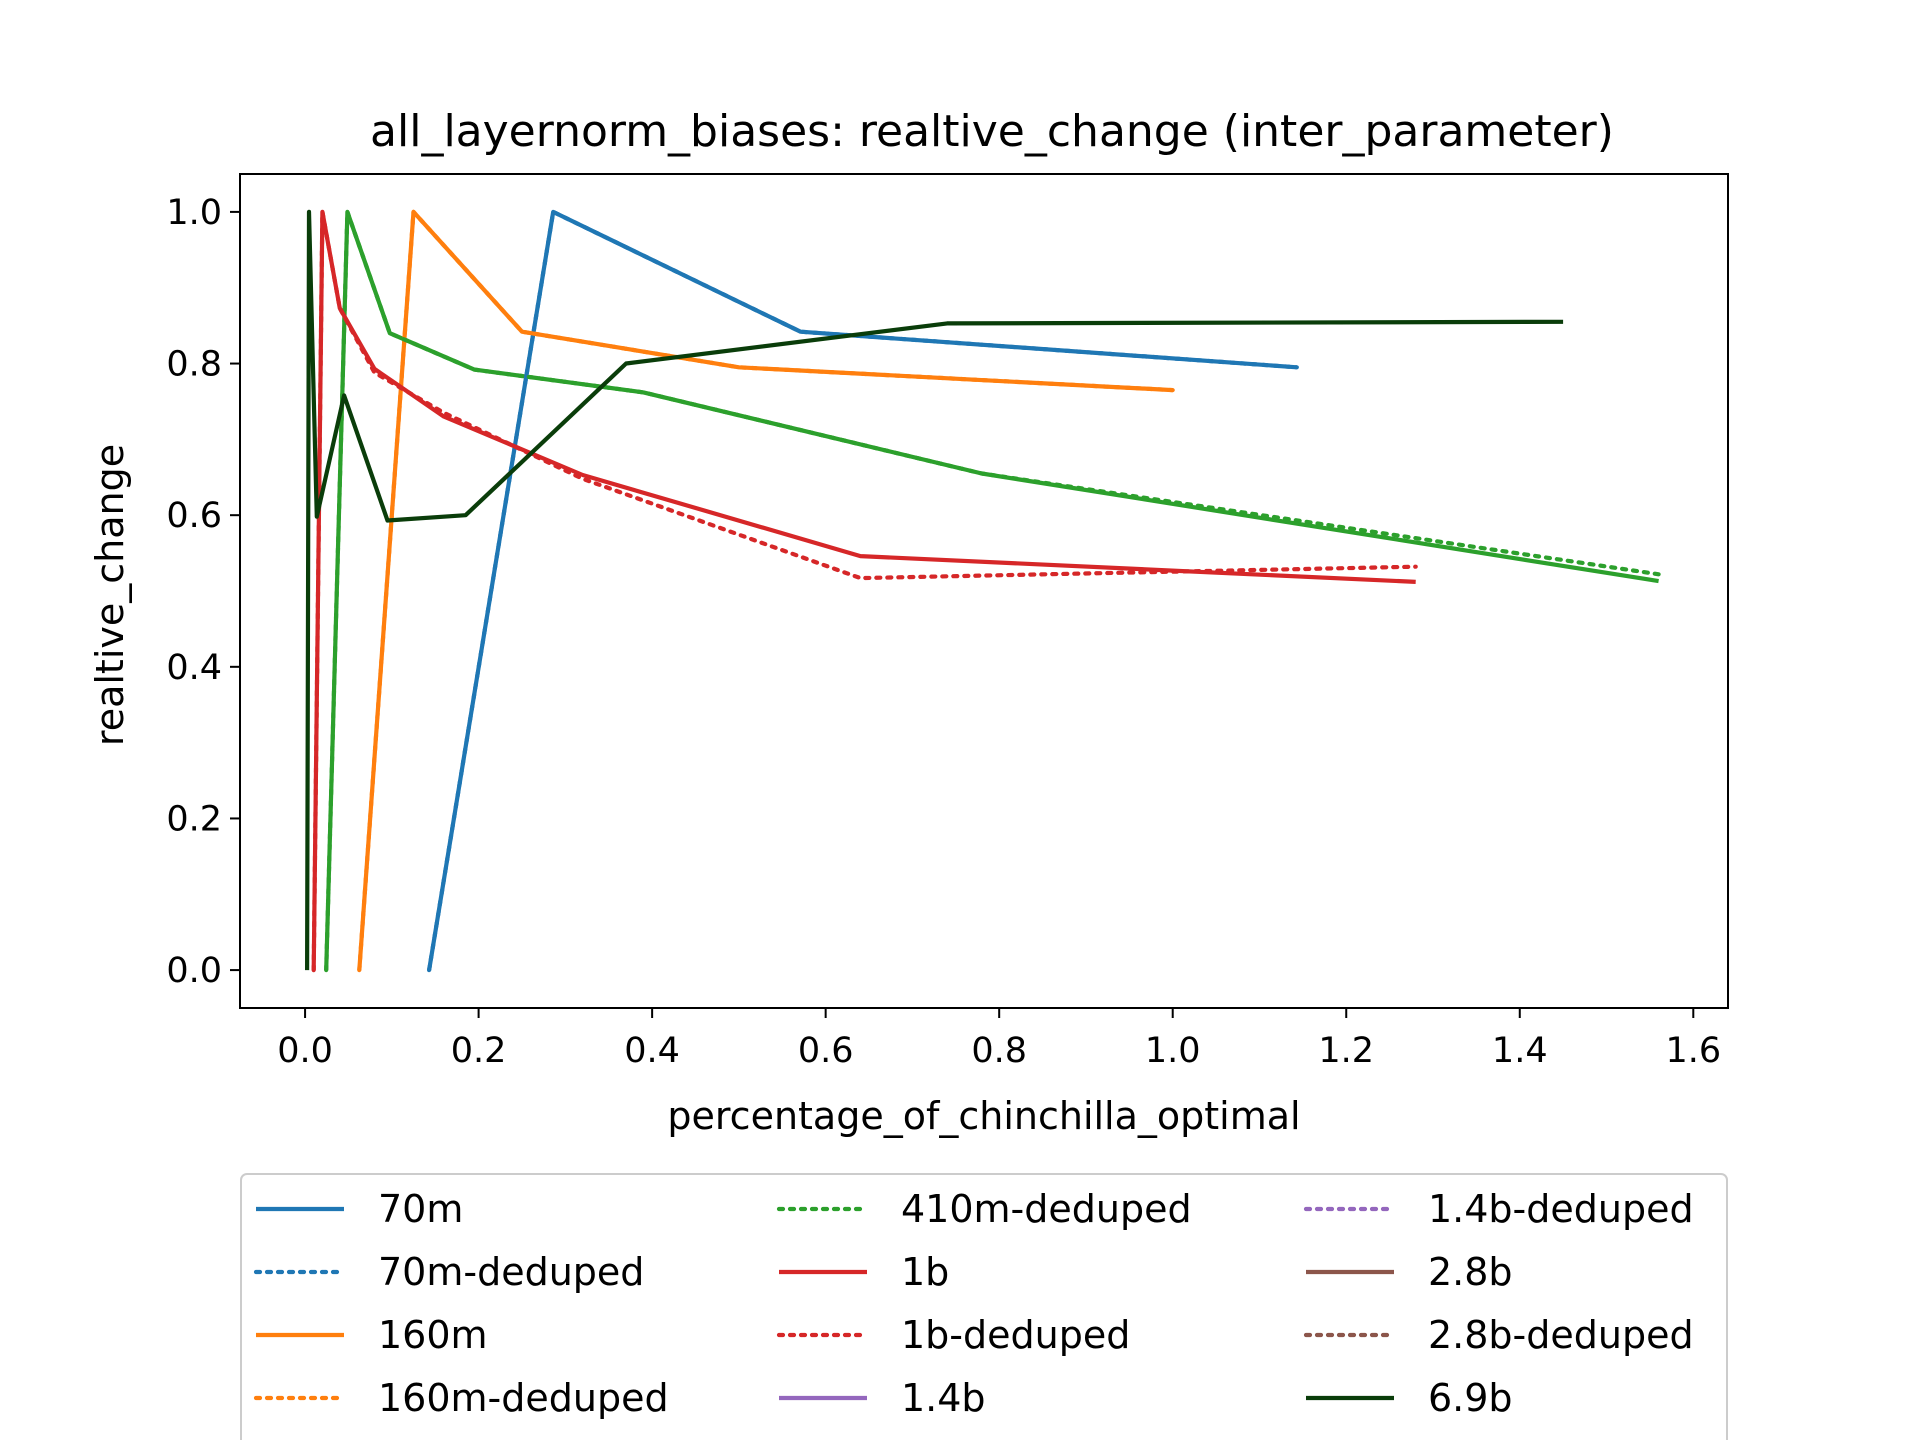 The height and width of the screenshot is (1440, 1920). What do you see at coordinates (925, 1272) in the screenshot?
I see `legend-label: 1b` at bounding box center [925, 1272].